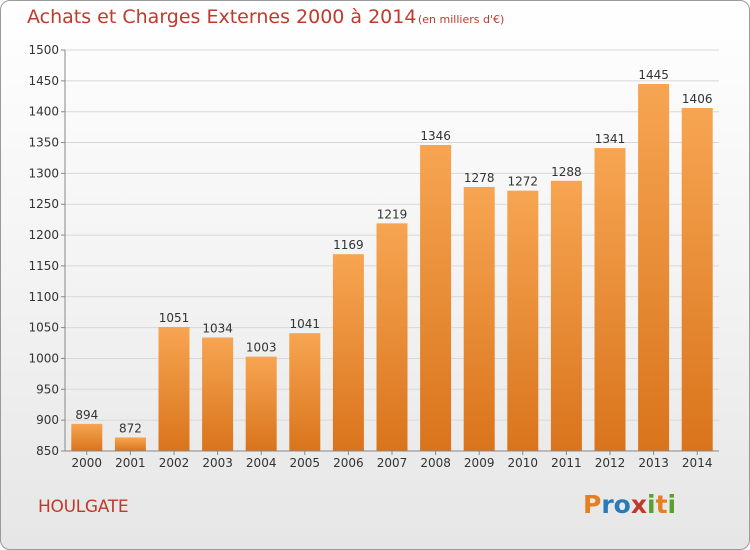 The image size is (750, 550). I want to click on logo-letter: P, so click(592, 504).